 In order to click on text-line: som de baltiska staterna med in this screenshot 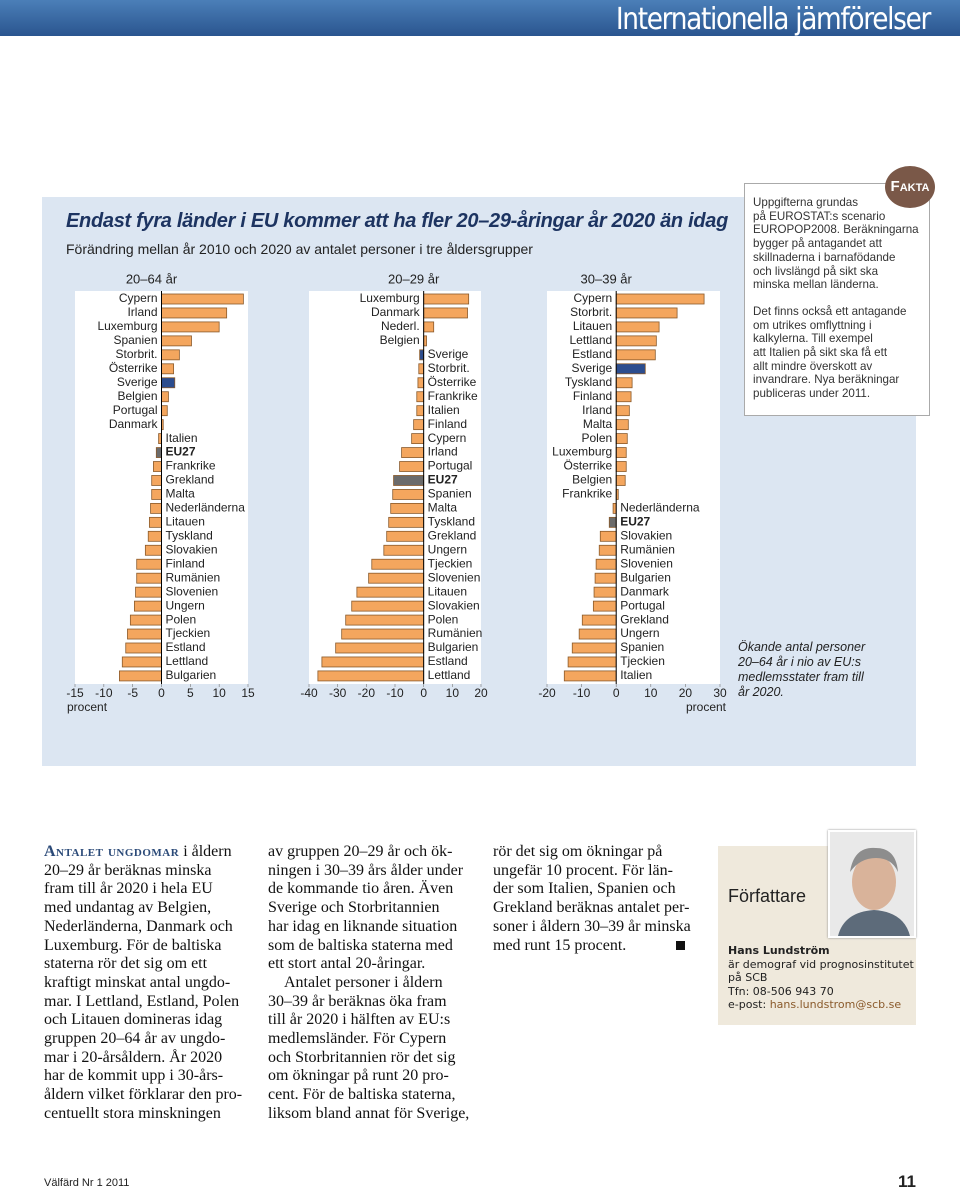, I will do `click(360, 945)`.